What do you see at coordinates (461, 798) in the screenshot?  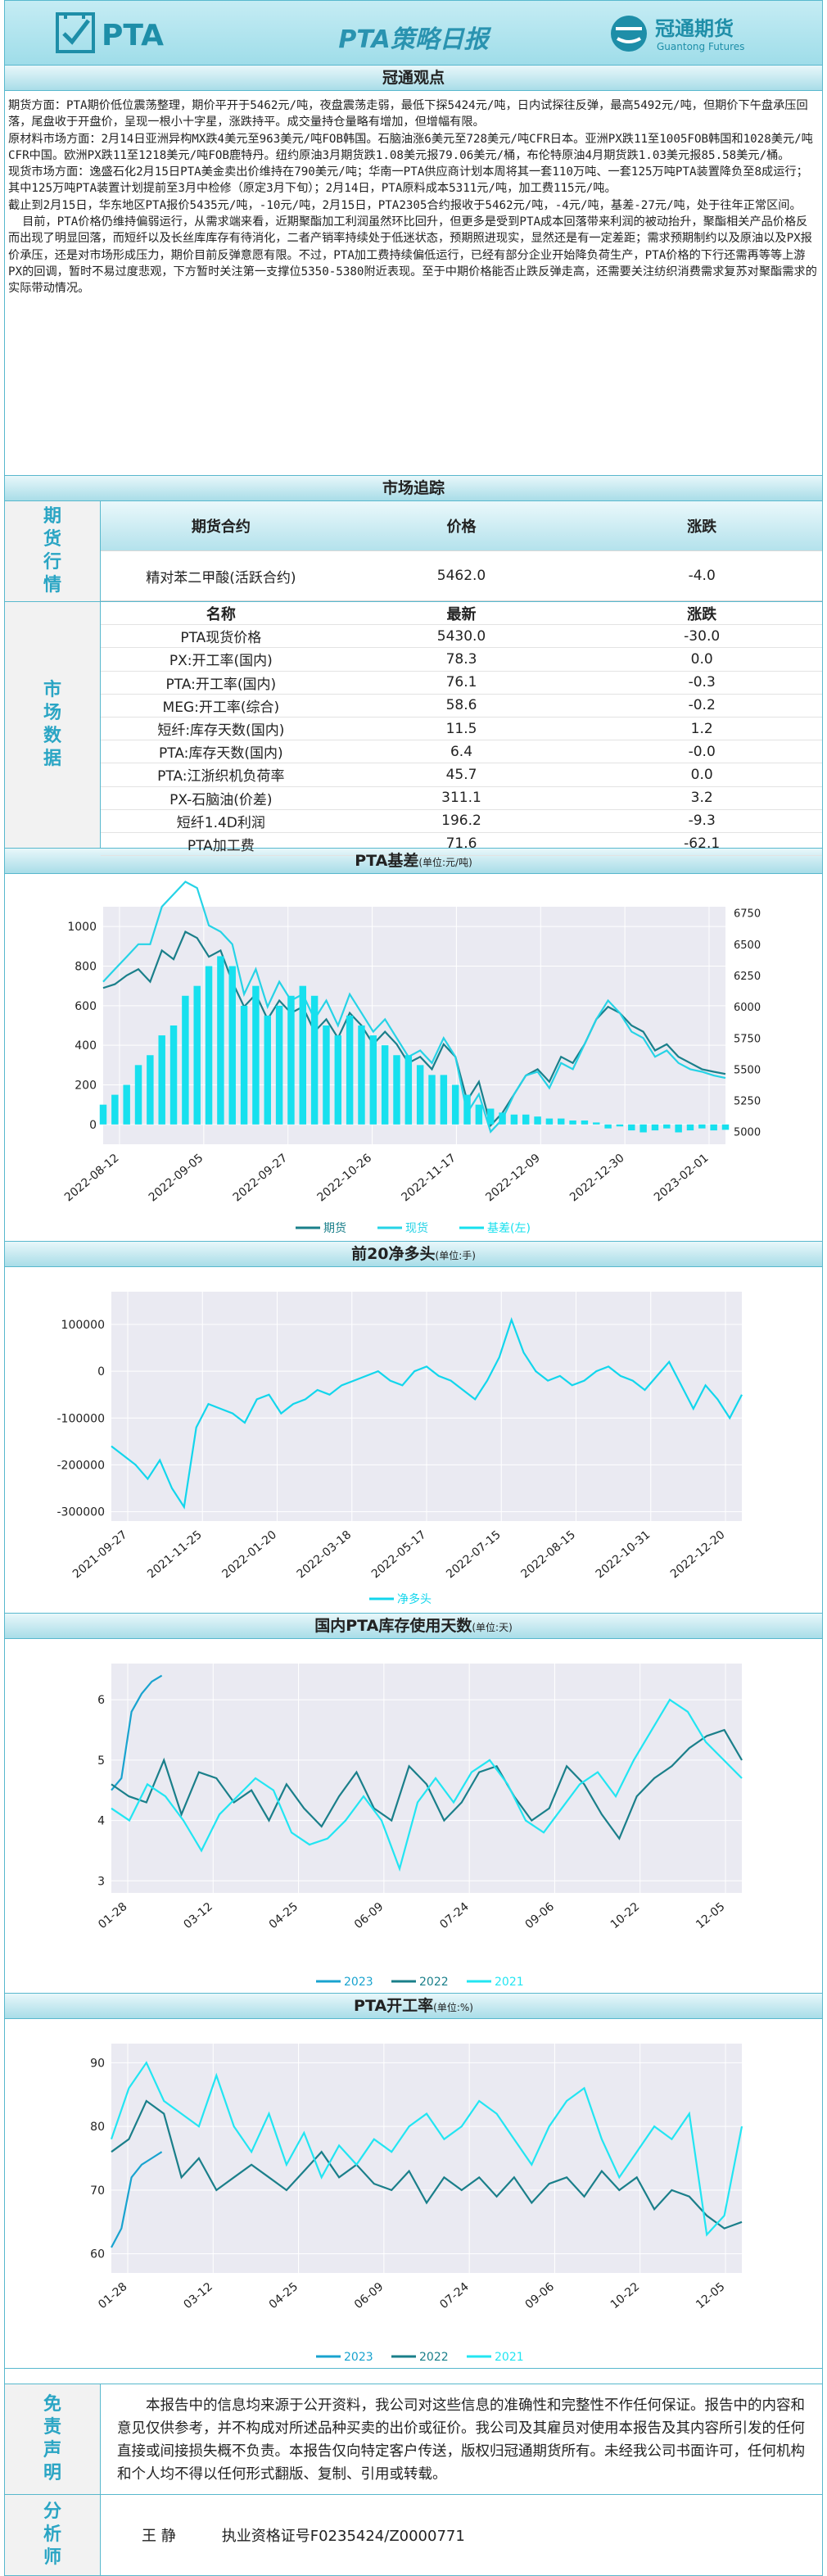 I see `table-row: PX-石脑油(价差) 311.1 3.2` at bounding box center [461, 798].